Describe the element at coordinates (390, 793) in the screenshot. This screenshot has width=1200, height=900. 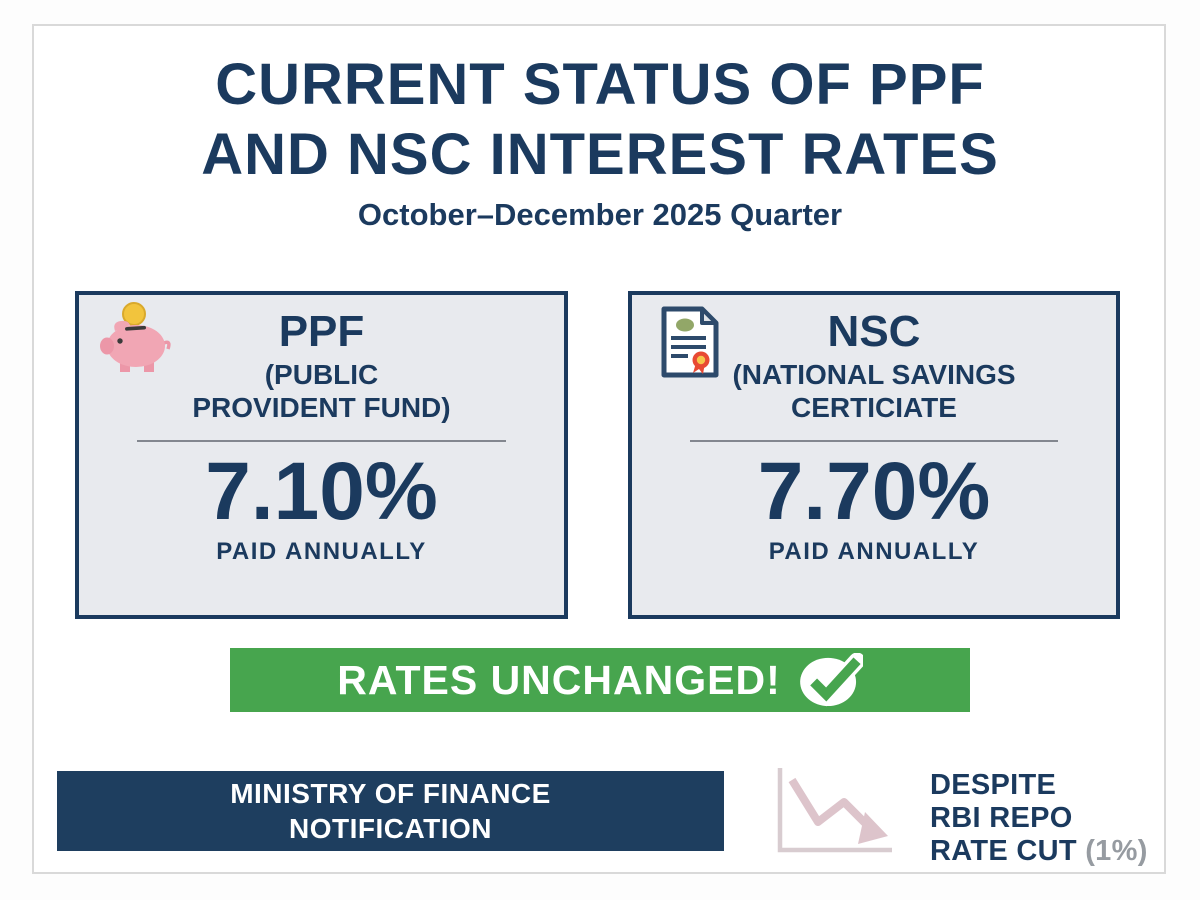
I see `ministry-line1: MINISTRY OF FINANCE` at that location.